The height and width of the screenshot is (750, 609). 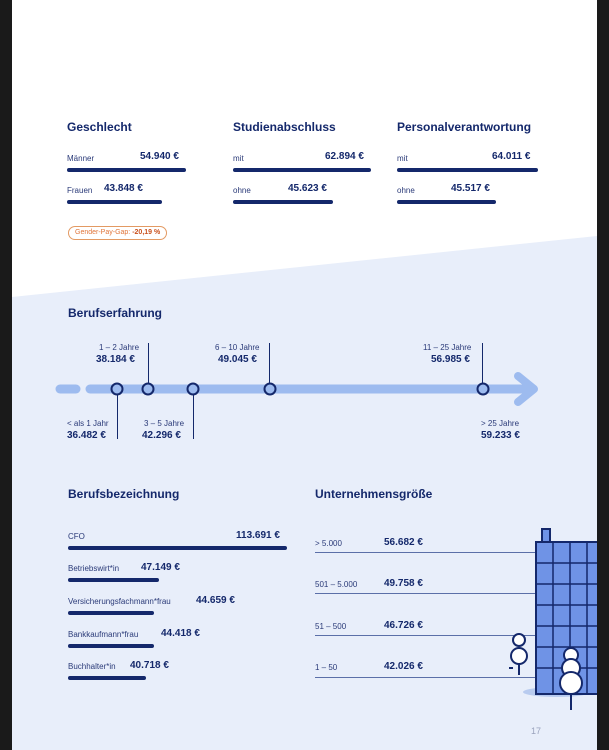 I want to click on degree-bar-with, so click(x=302, y=170).